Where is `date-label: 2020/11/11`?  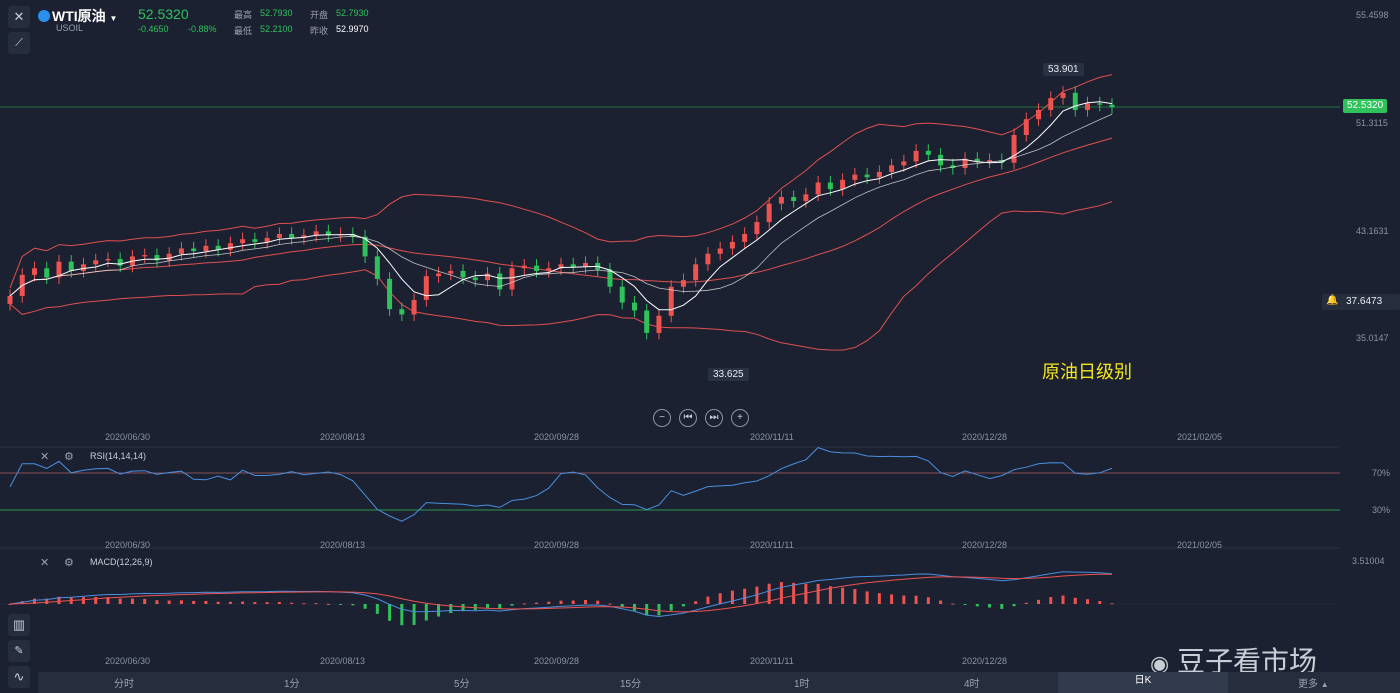 date-label: 2020/11/11 is located at coordinates (772, 545).